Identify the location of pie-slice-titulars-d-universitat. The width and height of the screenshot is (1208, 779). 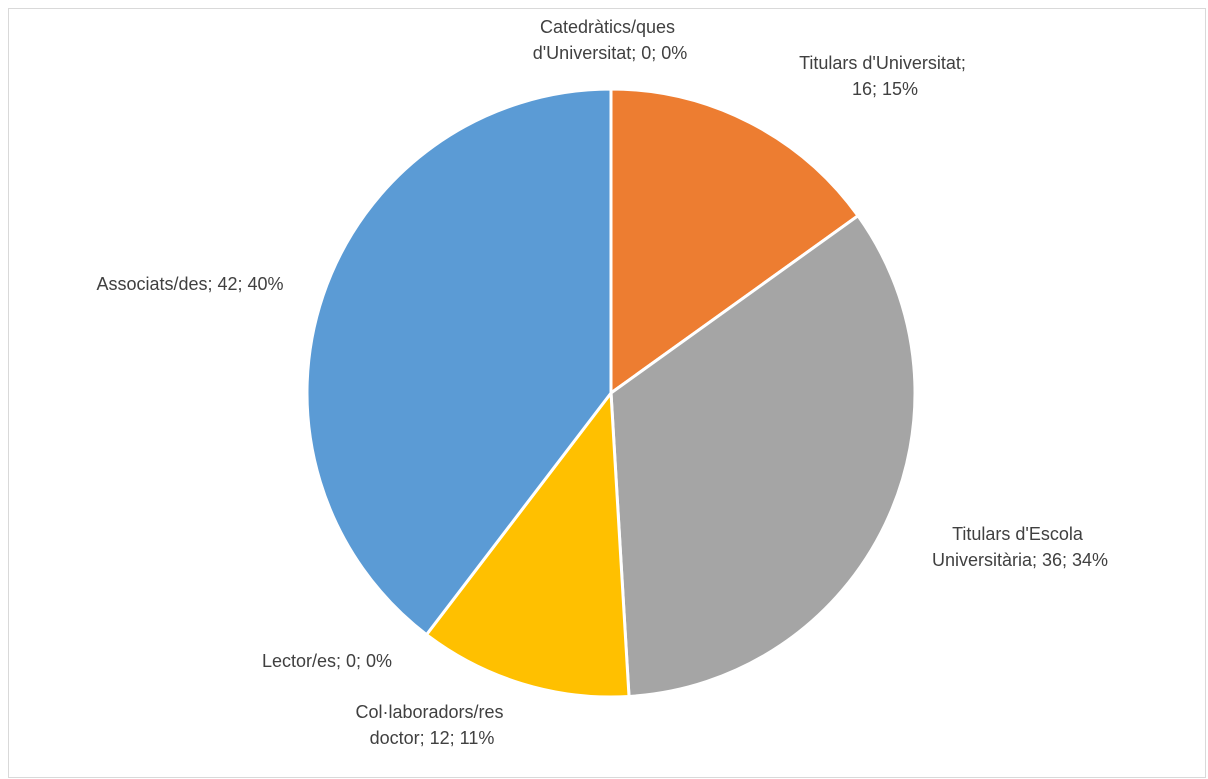
(735, 241).